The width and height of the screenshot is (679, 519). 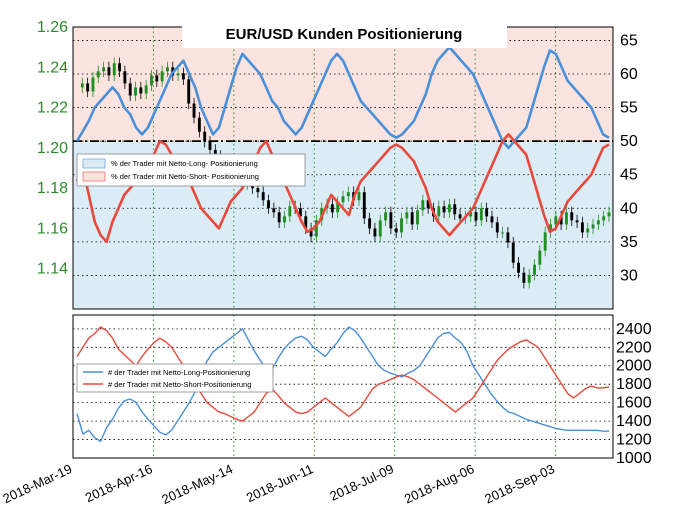 I want to click on y-right-tick-7: 30, so click(x=629, y=275).